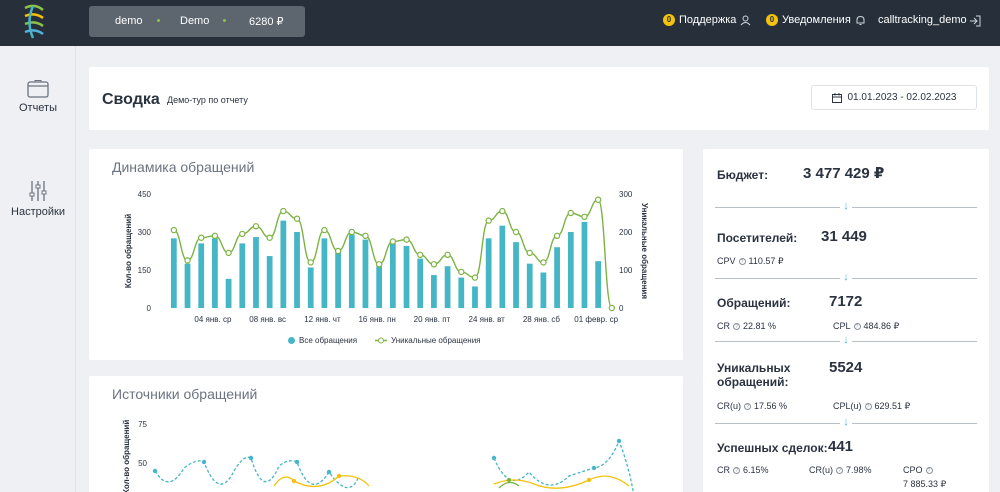 The height and width of the screenshot is (492, 1000). What do you see at coordinates (766, 261) in the screenshot?
I see `cpv-value: 110.57 ₽` at bounding box center [766, 261].